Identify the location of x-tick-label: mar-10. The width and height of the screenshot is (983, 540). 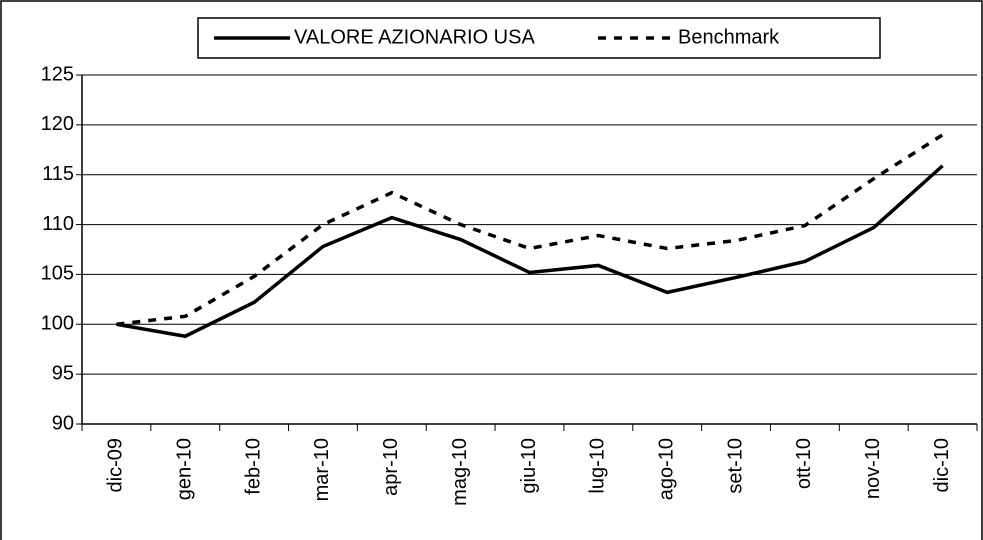
(322, 469).